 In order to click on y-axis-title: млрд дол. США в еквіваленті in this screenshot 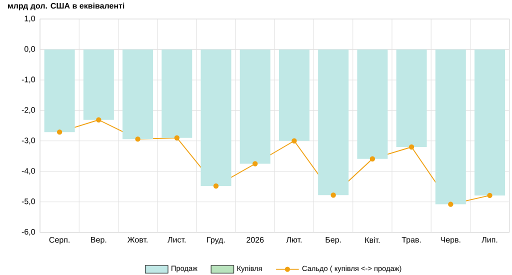, I will do `click(66, 6)`.